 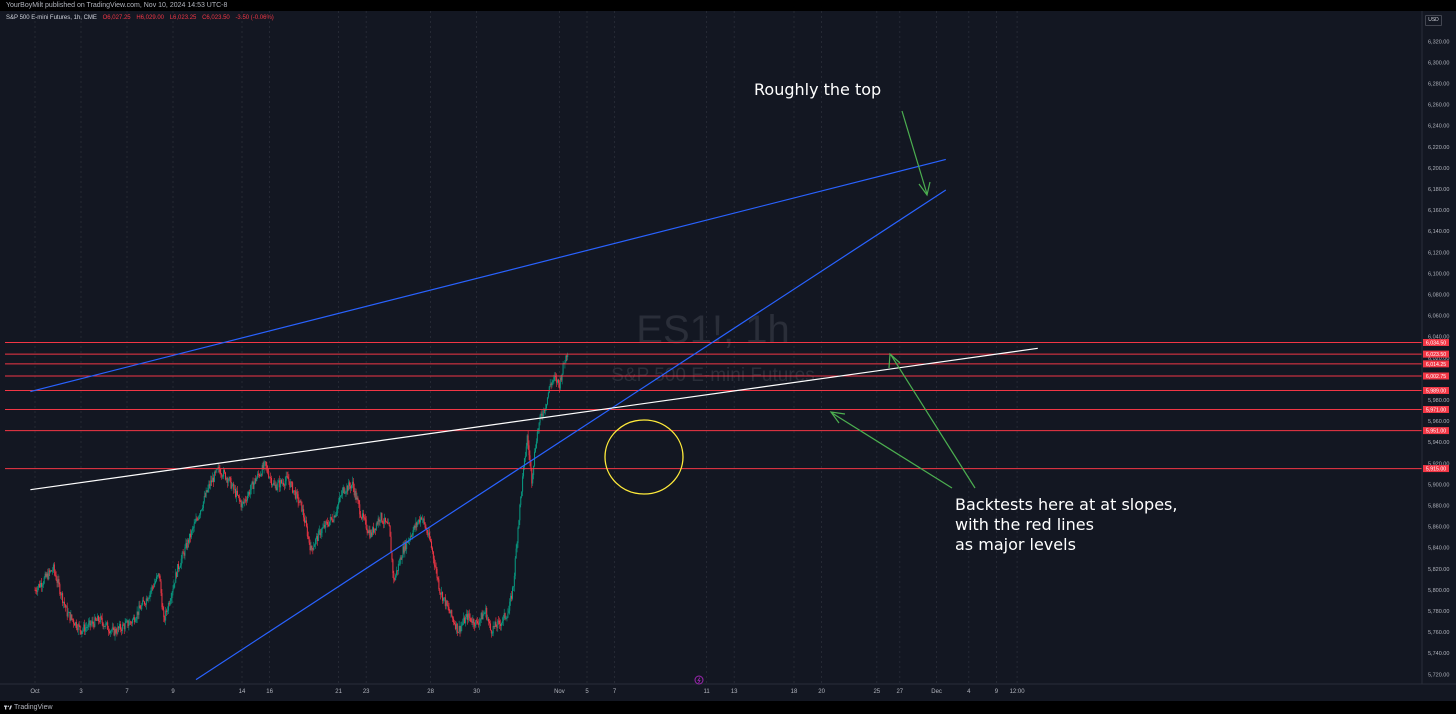 I want to click on price-tick-label: 6,300.00, so click(x=1438, y=63).